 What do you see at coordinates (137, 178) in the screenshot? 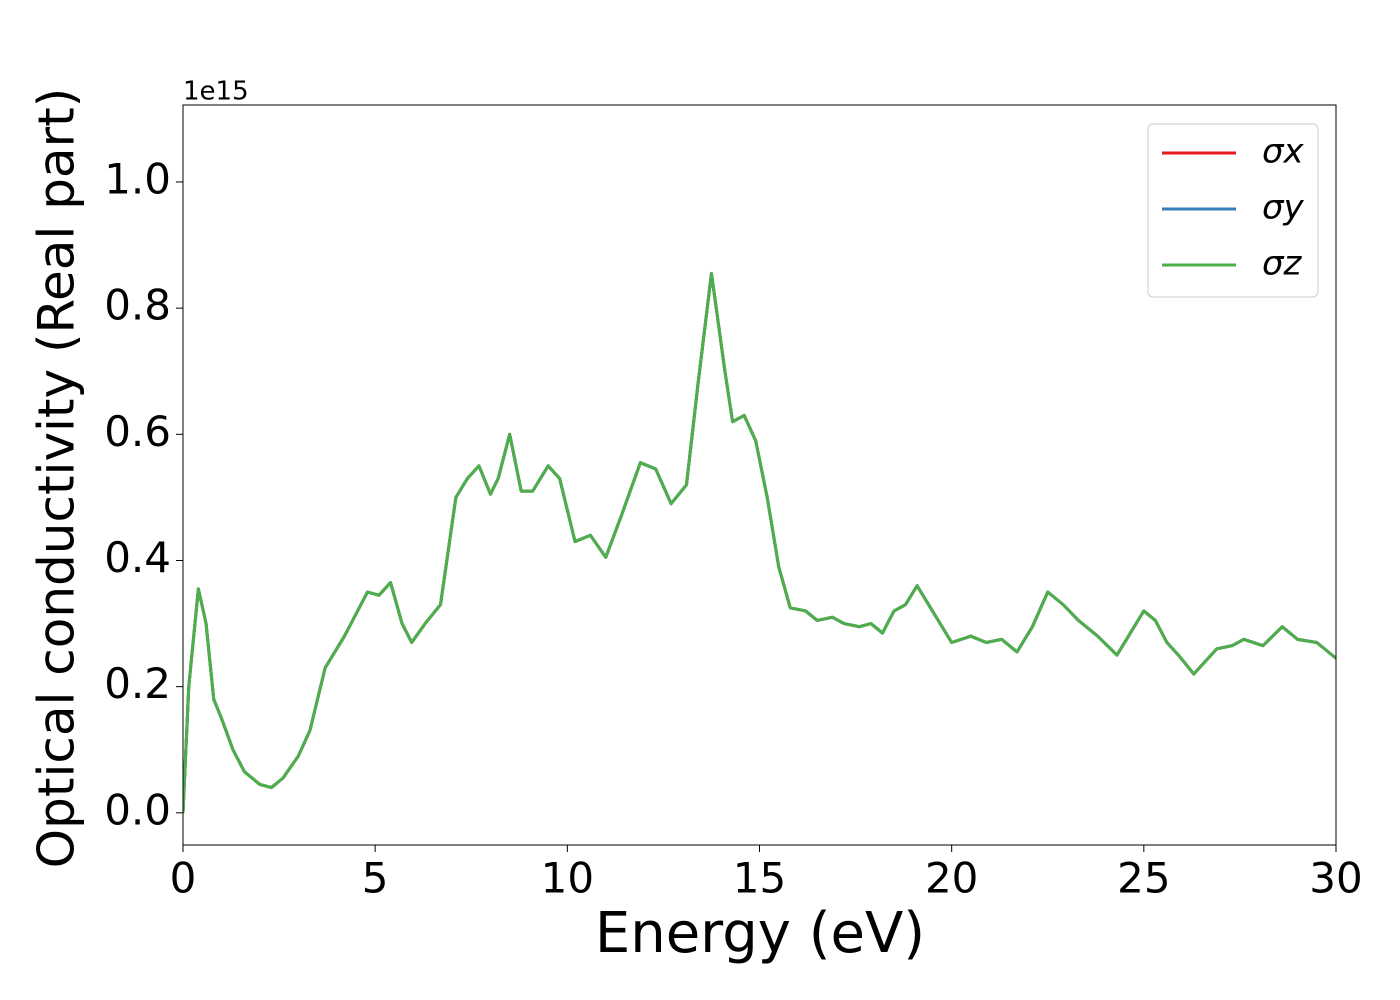
I see `y-tick-label: 1.0` at bounding box center [137, 178].